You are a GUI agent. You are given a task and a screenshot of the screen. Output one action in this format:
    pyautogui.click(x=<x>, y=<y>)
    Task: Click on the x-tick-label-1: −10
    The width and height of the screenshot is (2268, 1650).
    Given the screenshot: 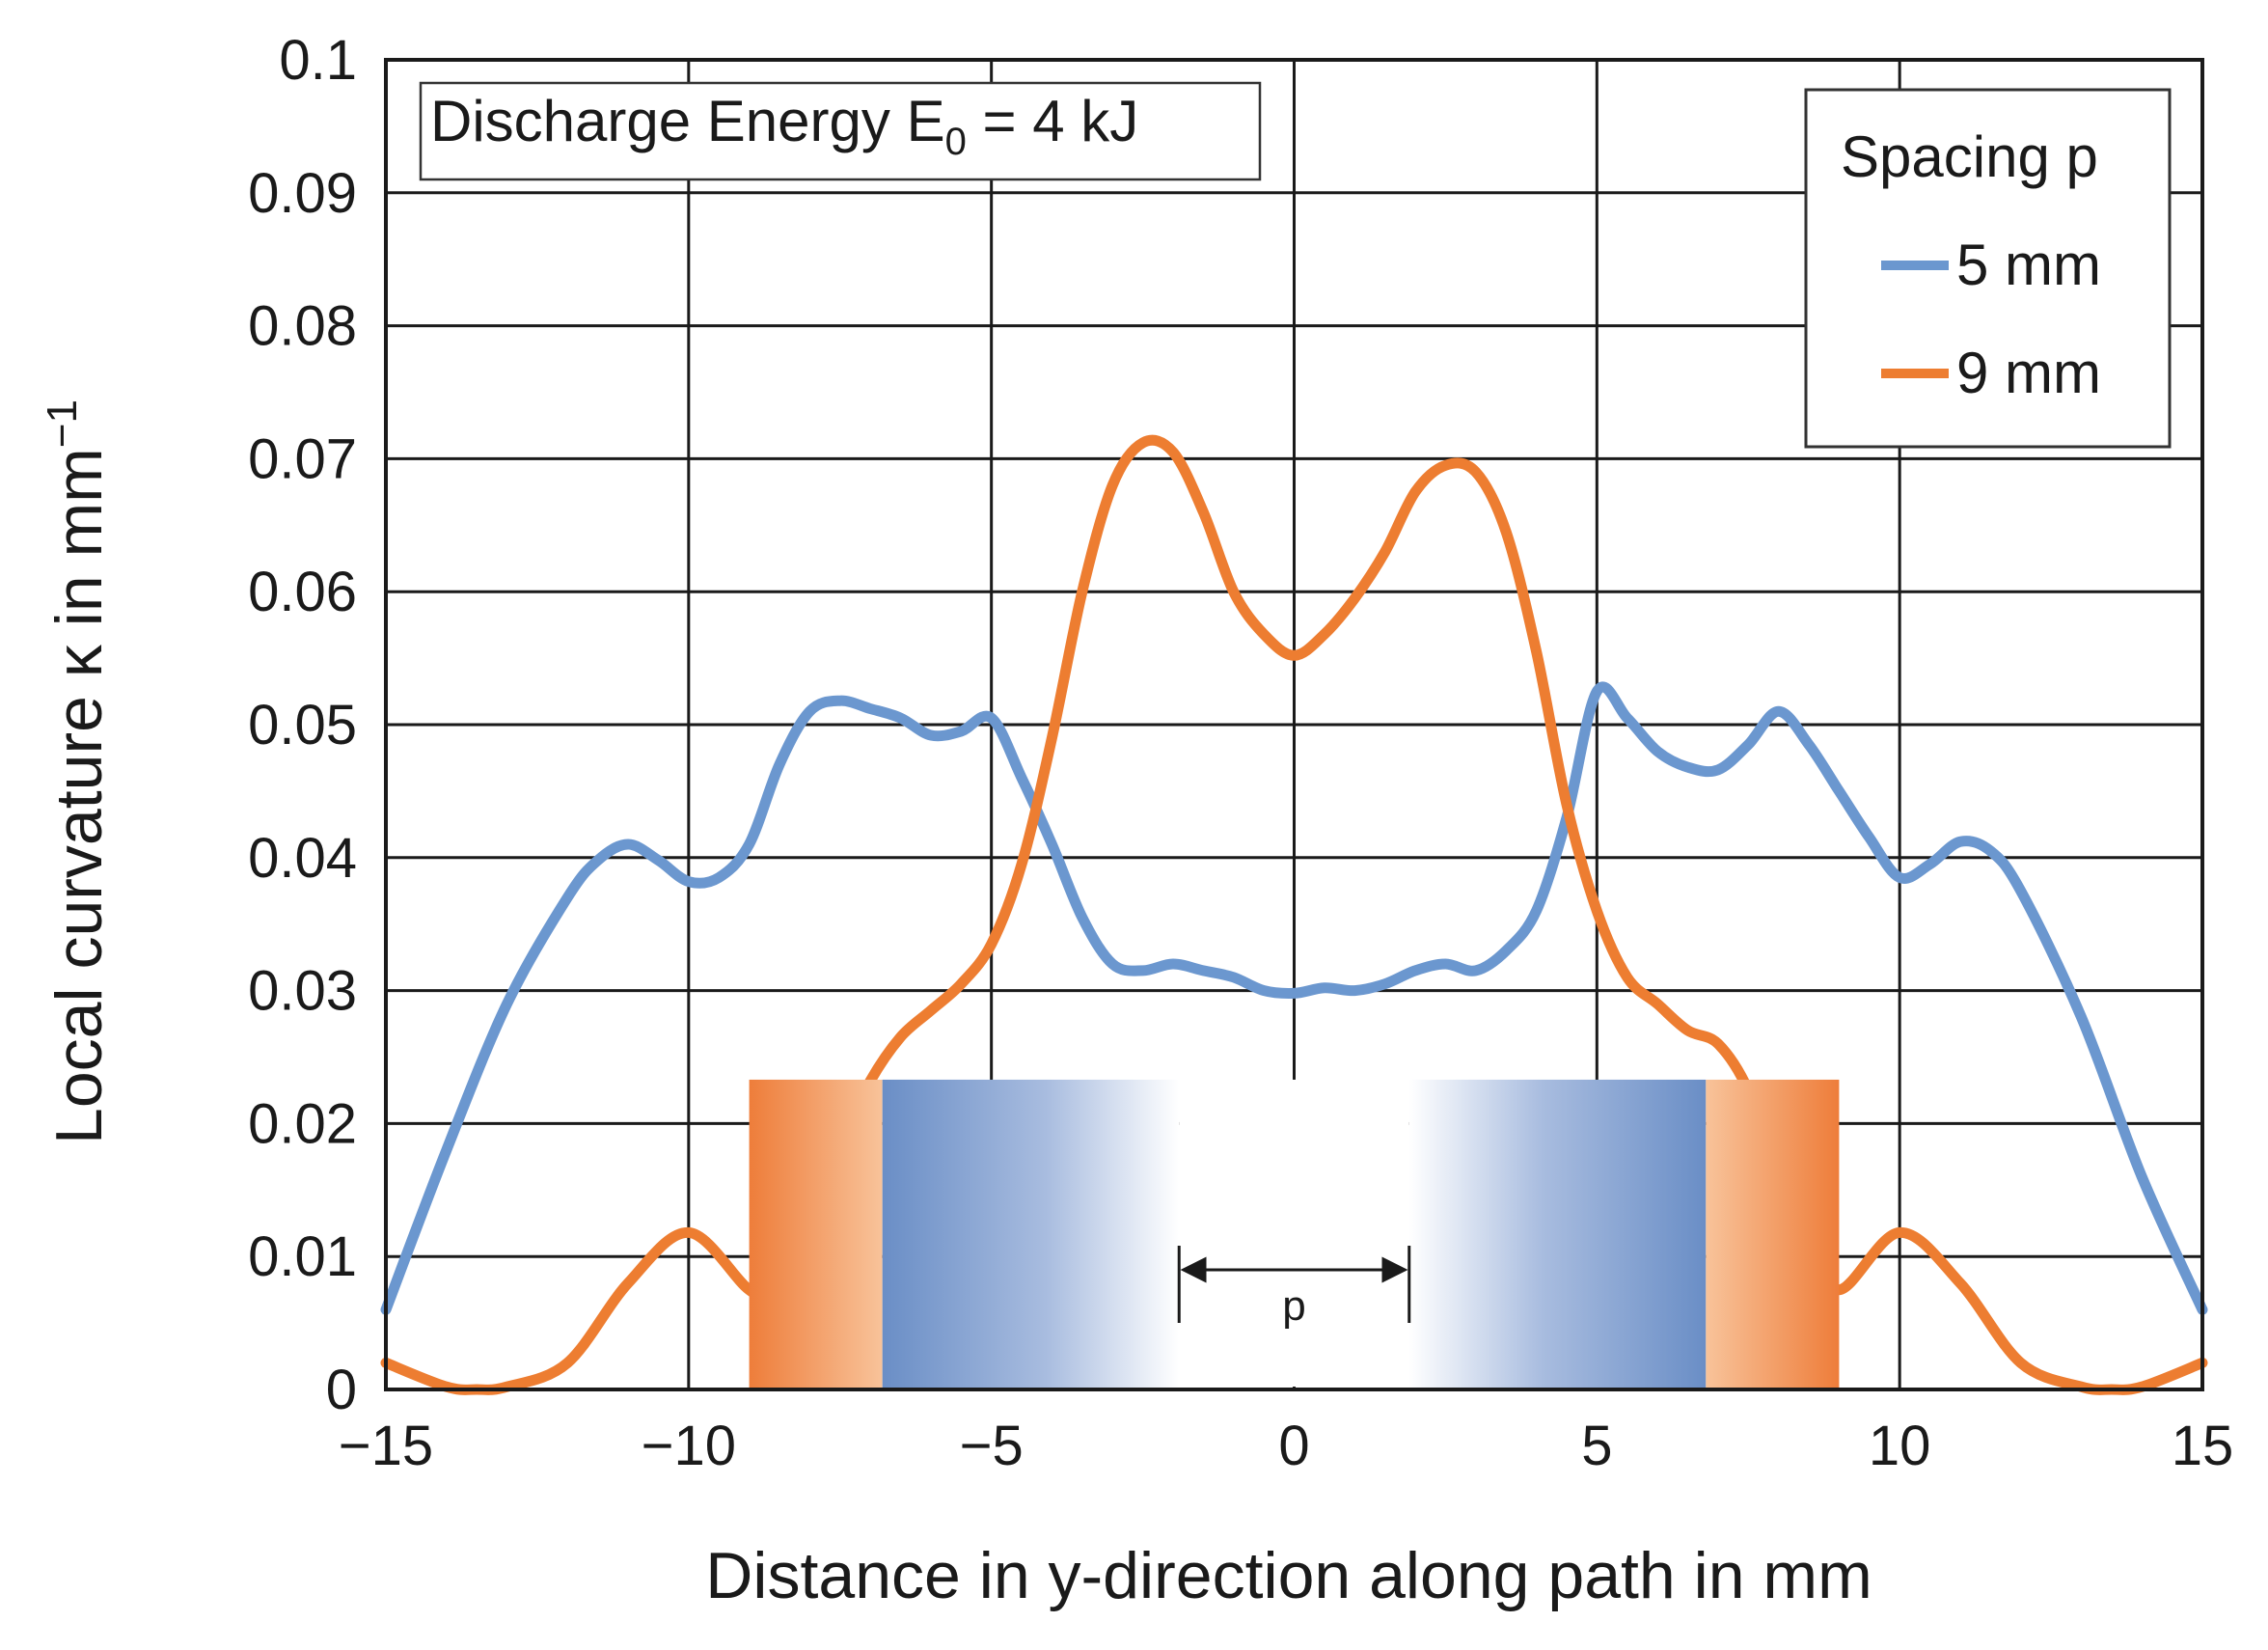 What is the action you would take?
    pyautogui.click(x=689, y=1446)
    